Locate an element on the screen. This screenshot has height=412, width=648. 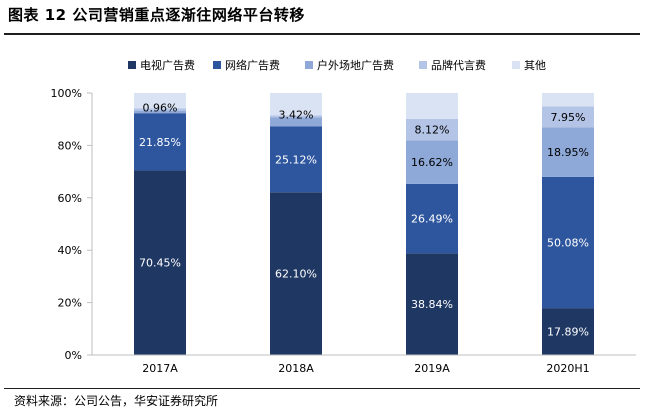
data-label: 50.08% is located at coordinates (568, 243).